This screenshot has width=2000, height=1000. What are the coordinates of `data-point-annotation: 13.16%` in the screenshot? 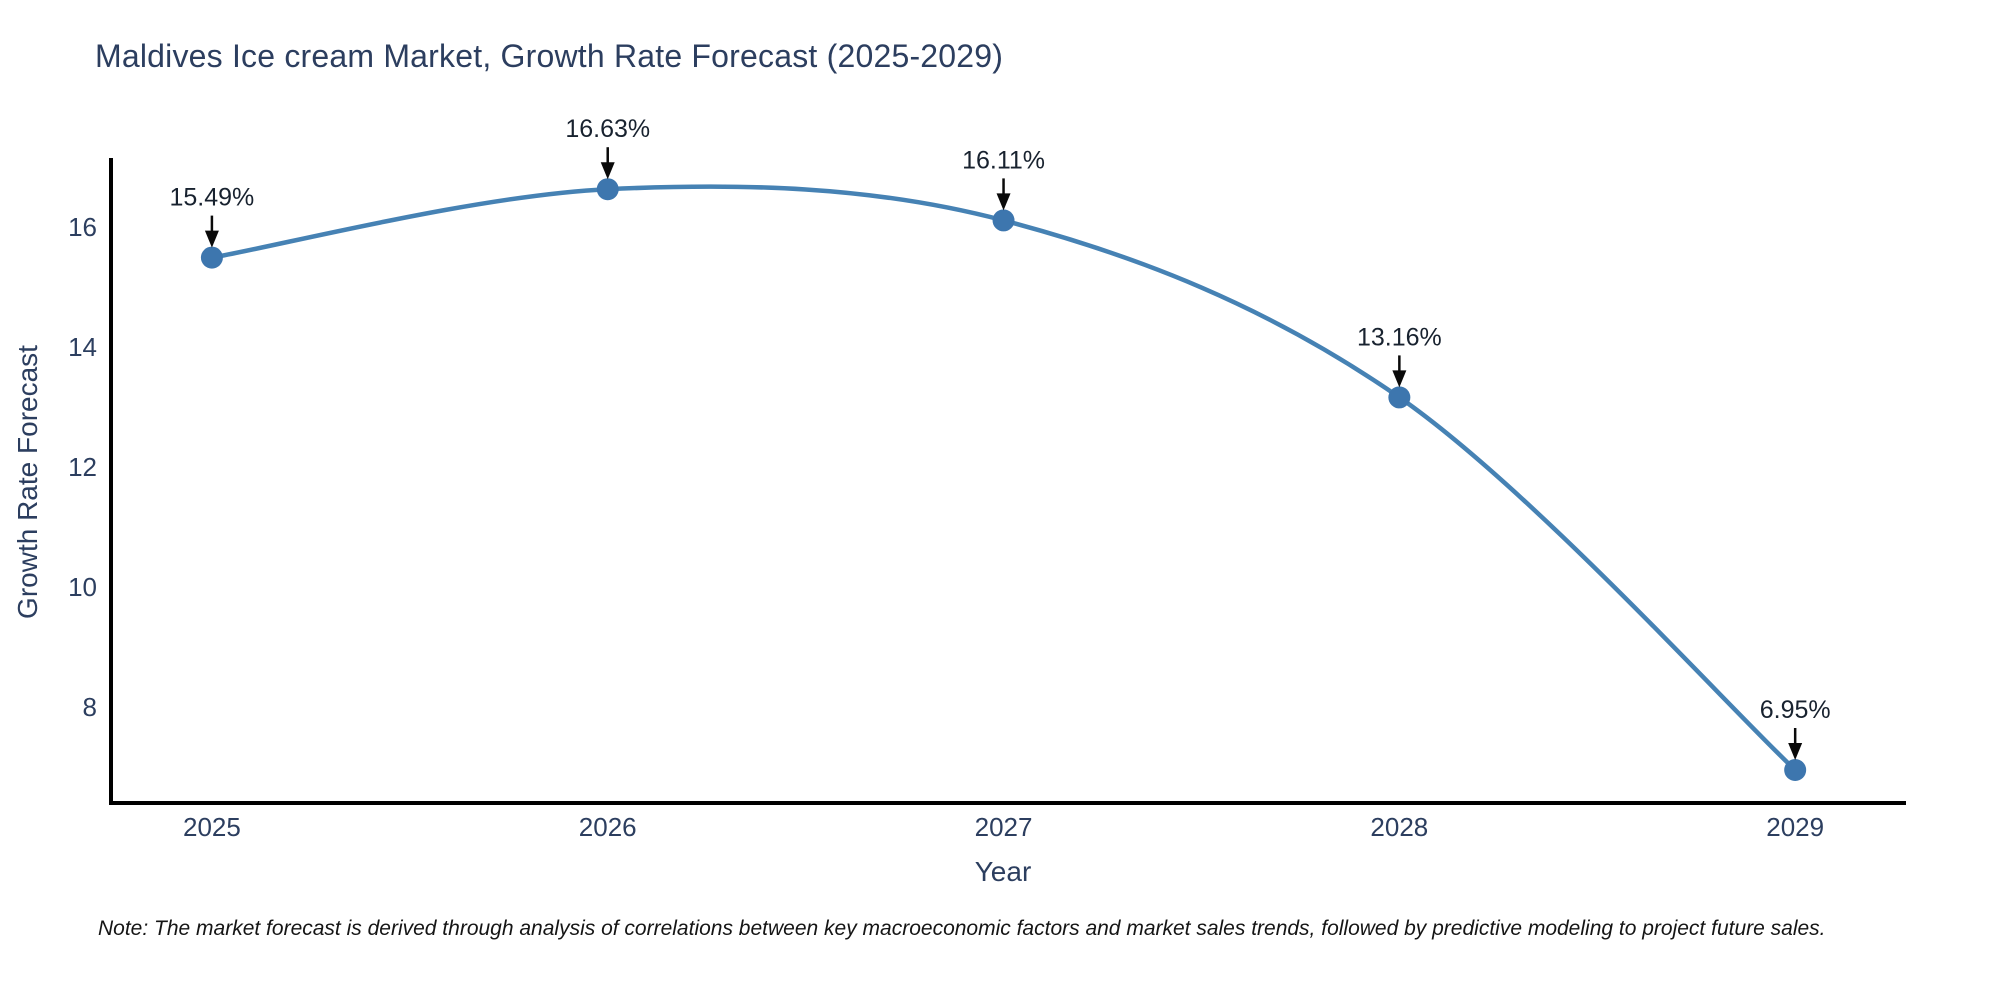 It's located at (1399, 337).